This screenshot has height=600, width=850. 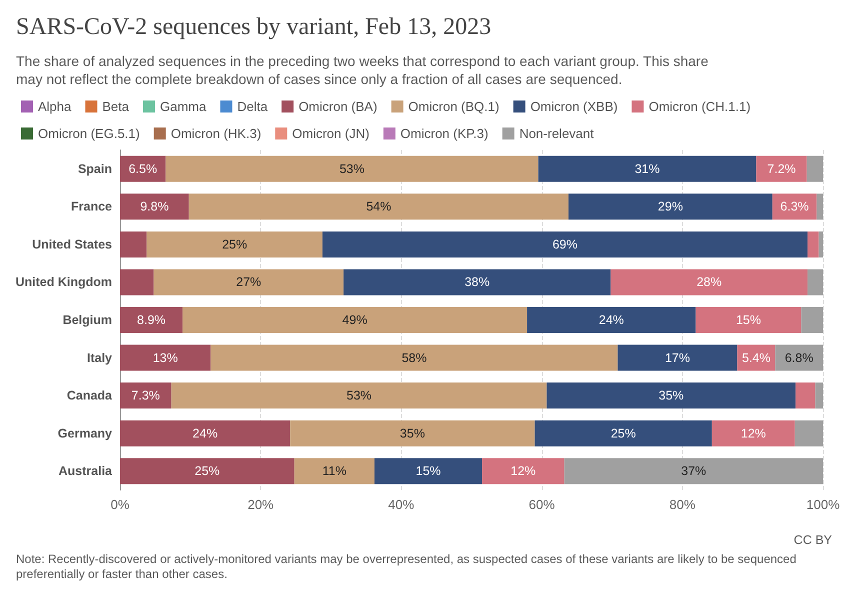 I want to click on data-label: 49%, so click(x=355, y=320).